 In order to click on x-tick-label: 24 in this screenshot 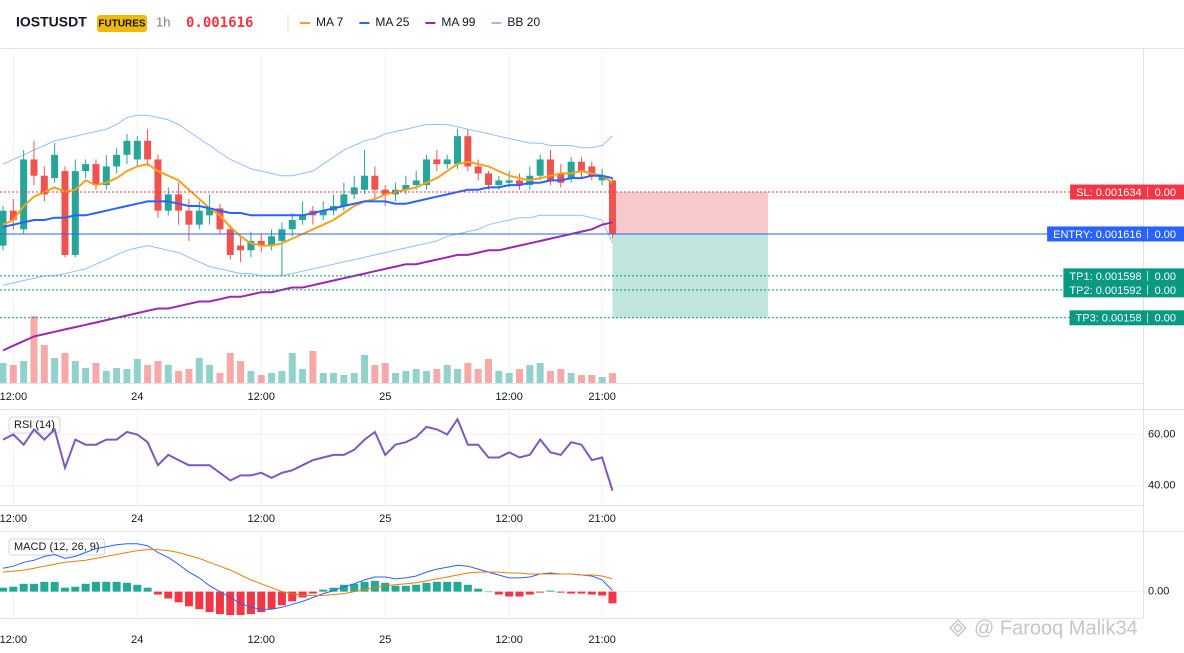, I will do `click(137, 519)`.